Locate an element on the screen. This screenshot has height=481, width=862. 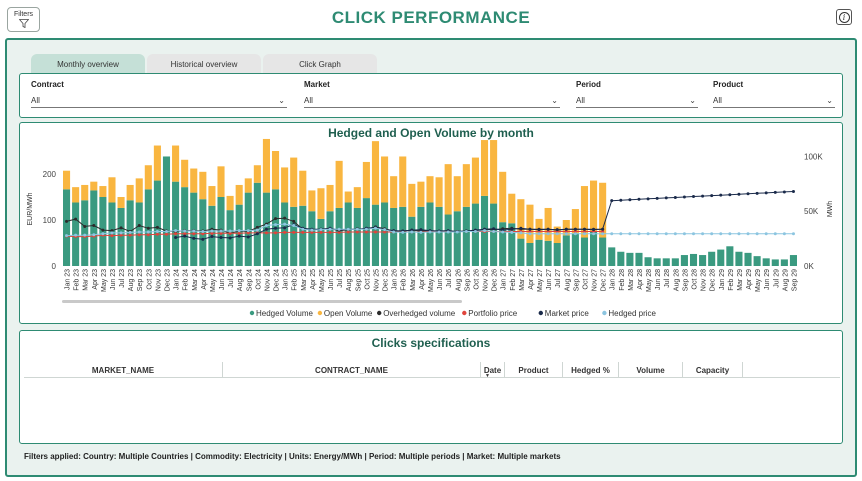
col-capacity: Capacity is located at coordinates (713, 370).